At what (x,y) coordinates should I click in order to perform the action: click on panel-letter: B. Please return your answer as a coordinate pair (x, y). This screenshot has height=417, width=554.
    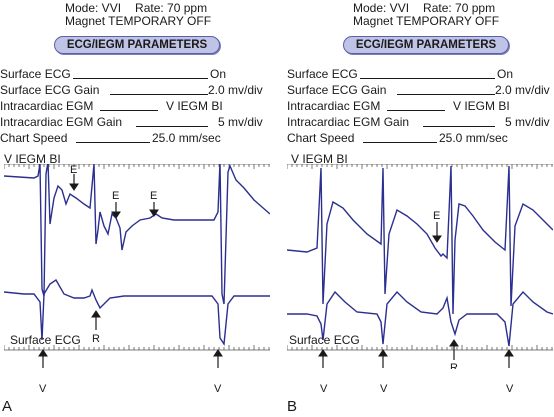
    Looking at the image, I should click on (292, 406).